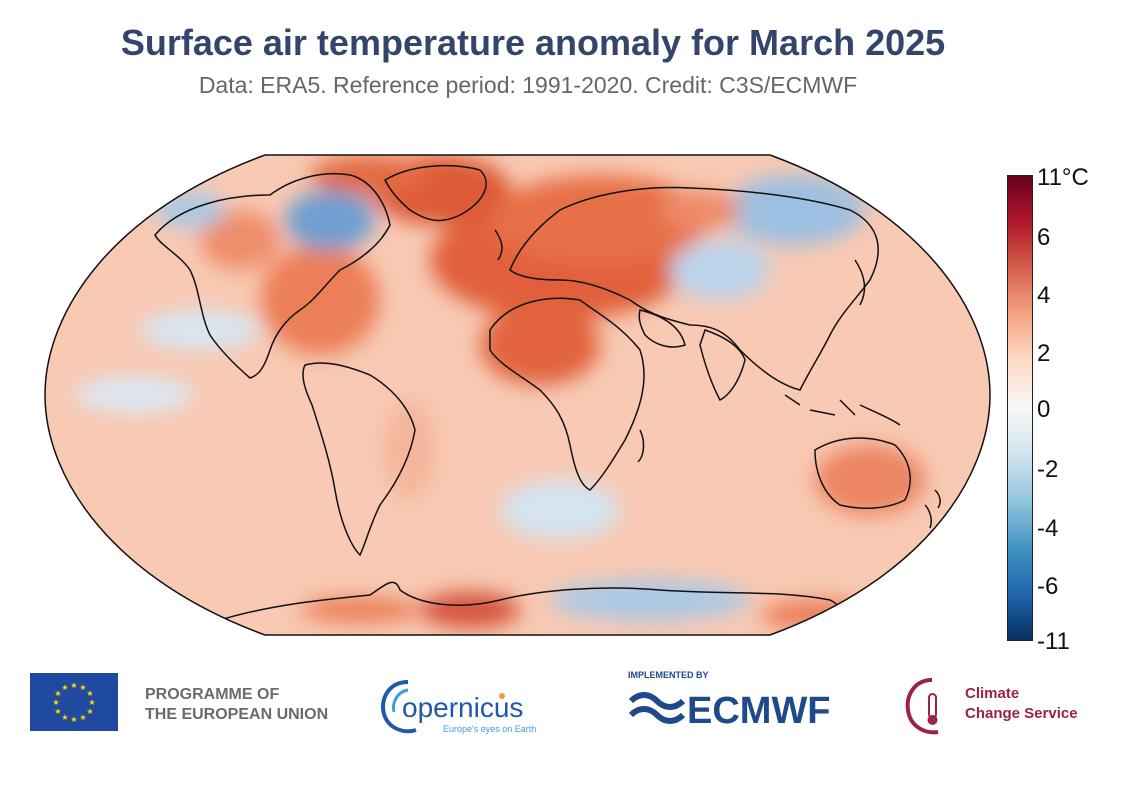  I want to click on antarctica-coast, so click(530, 608).